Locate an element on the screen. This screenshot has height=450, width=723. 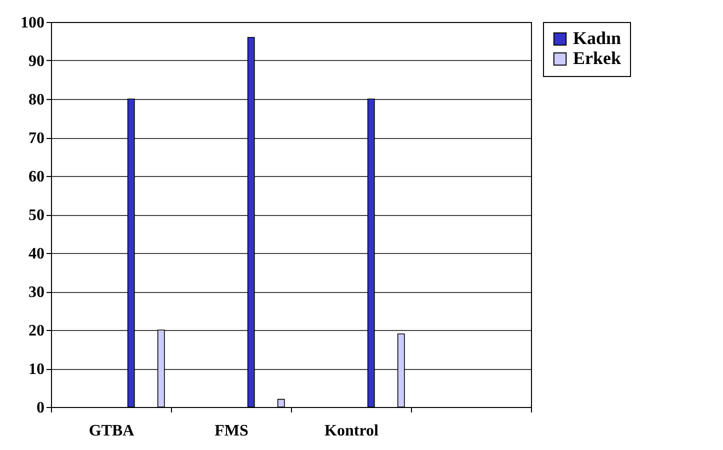
y-tick-label: 20 is located at coordinates (36, 331).